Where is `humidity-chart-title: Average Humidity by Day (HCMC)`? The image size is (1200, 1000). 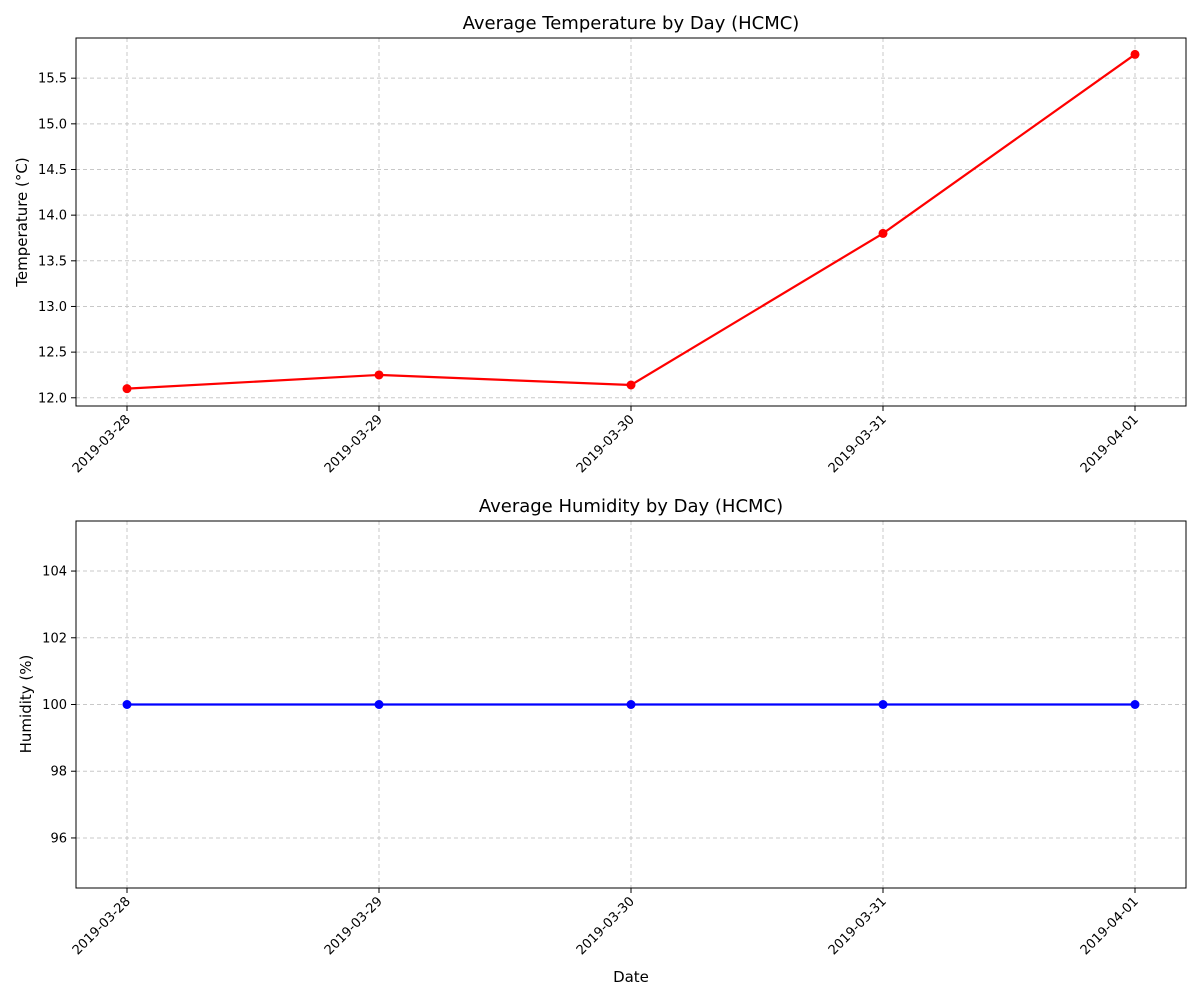
humidity-chart-title: Average Humidity by Day (HCMC) is located at coordinates (631, 506).